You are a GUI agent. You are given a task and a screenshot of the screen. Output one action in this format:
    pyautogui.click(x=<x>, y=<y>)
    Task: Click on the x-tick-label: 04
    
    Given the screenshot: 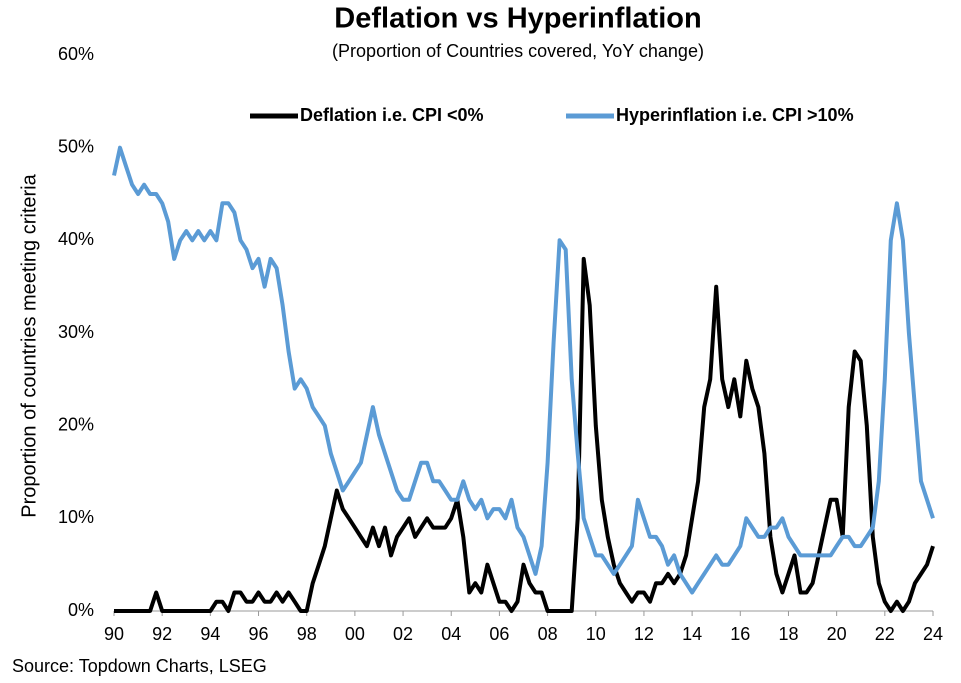 What is the action you would take?
    pyautogui.click(x=451, y=634)
    